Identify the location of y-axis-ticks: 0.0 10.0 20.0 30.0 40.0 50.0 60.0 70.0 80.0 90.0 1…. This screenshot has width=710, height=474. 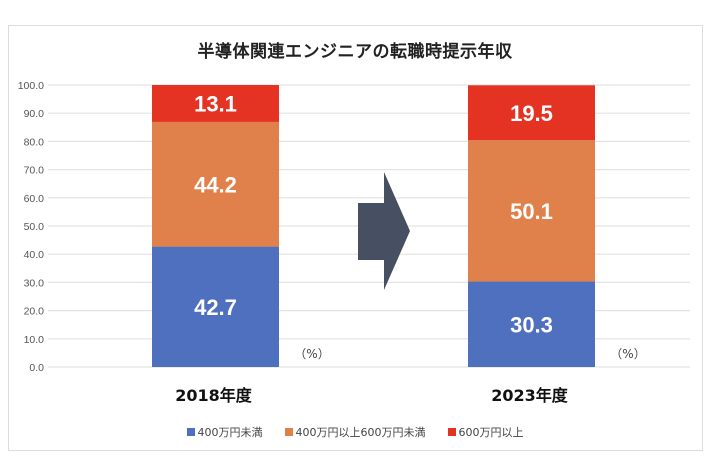
(31, 227).